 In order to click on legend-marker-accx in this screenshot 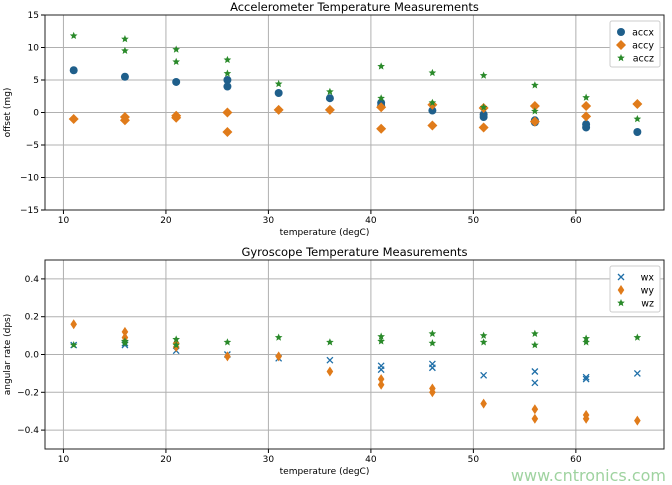, I will do `click(621, 32)`.